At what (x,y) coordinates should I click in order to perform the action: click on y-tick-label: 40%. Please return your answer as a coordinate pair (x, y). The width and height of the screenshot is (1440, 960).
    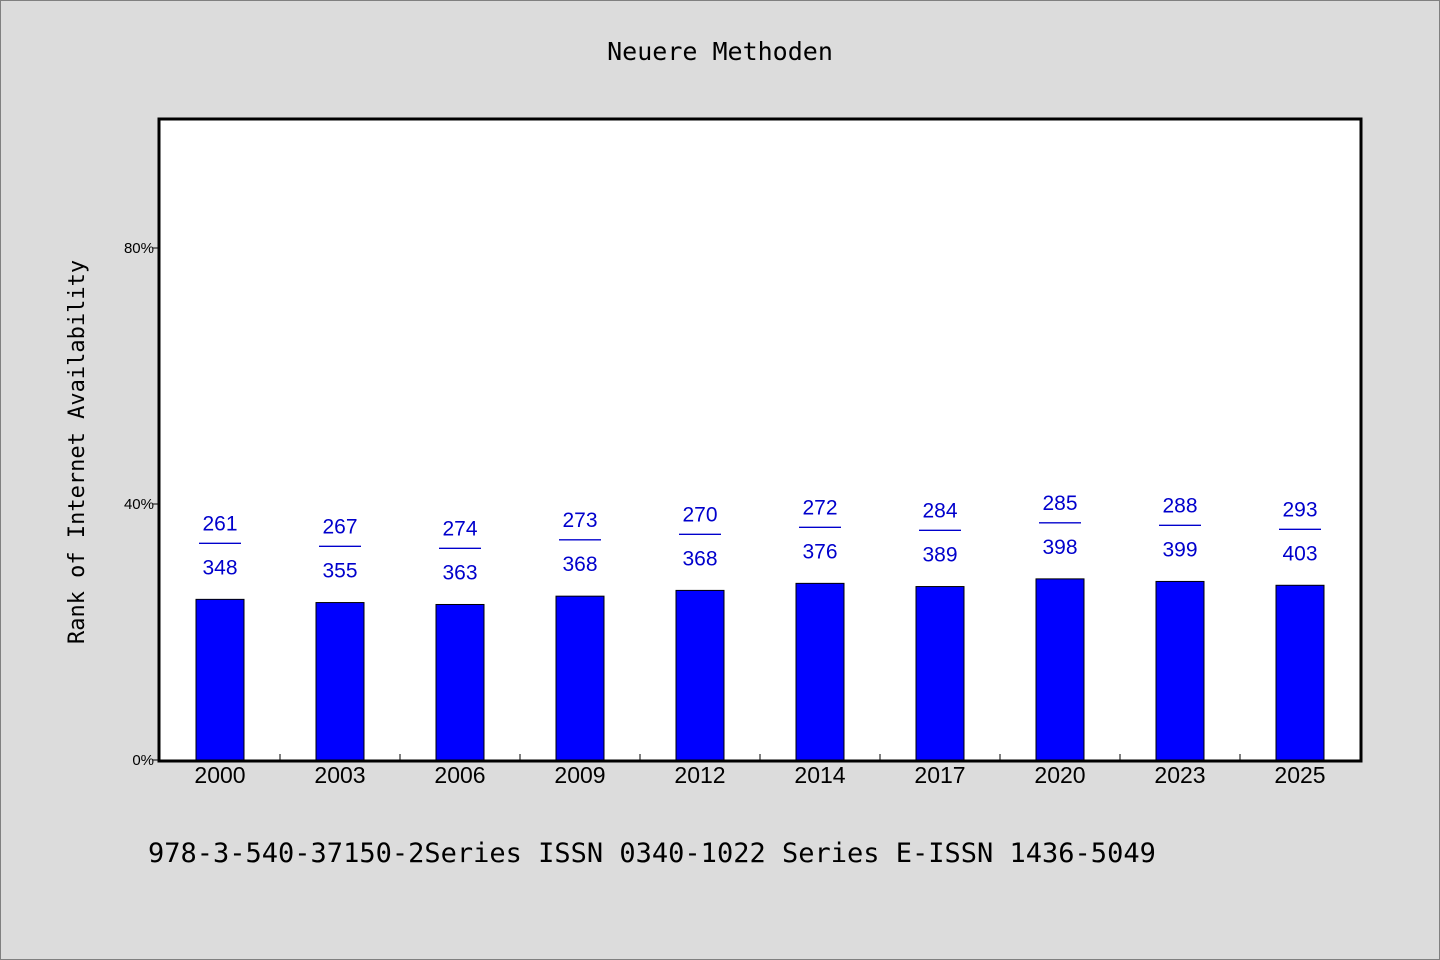
    Looking at the image, I should click on (139, 504).